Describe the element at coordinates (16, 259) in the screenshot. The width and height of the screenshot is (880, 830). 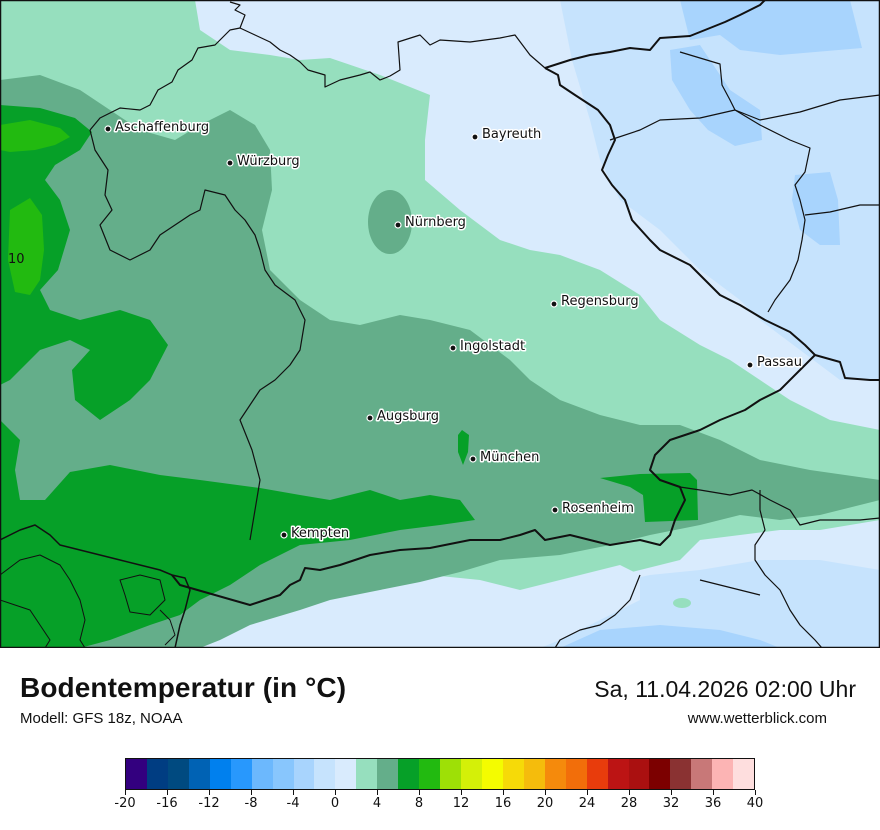
I see `contour-label-10: 10` at that location.